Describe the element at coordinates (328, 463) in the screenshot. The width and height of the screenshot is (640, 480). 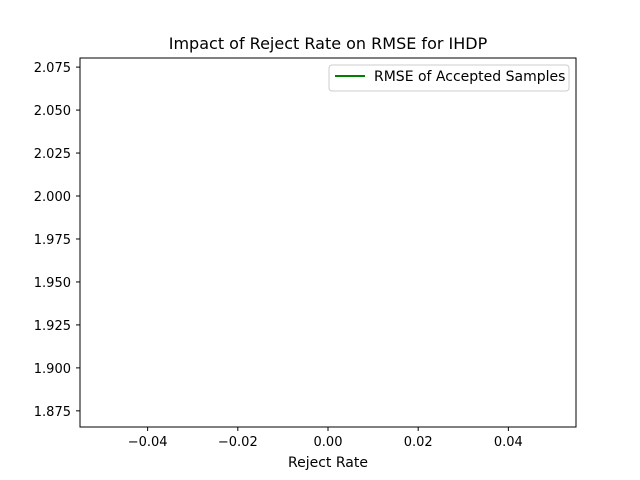
I see `x-axis-label: Reject Rate` at that location.